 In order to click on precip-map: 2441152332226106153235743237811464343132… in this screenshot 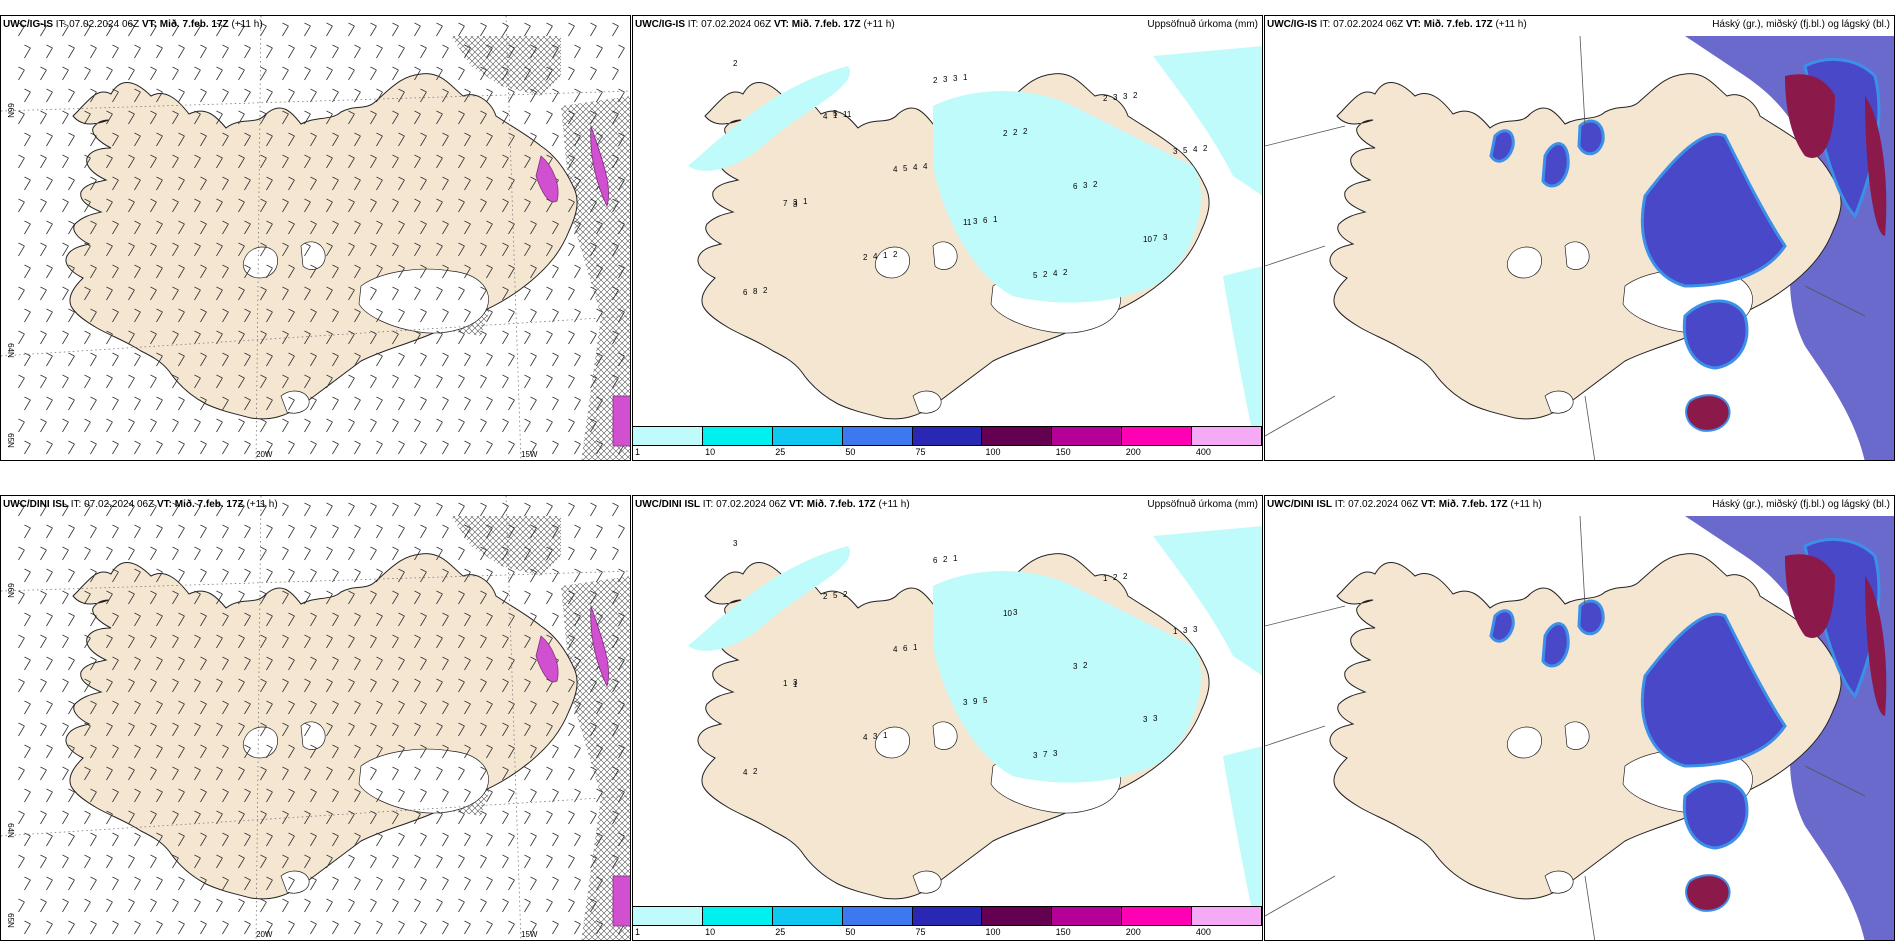, I will do `click(975, 241)`.